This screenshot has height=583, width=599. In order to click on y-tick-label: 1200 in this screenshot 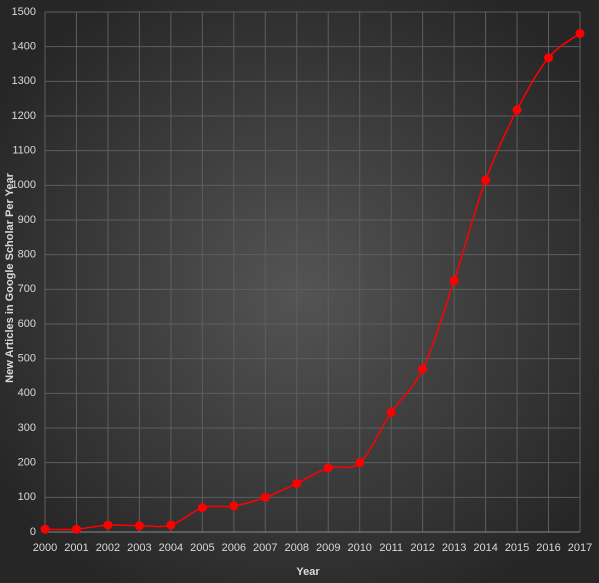, I will do `click(24, 116)`.